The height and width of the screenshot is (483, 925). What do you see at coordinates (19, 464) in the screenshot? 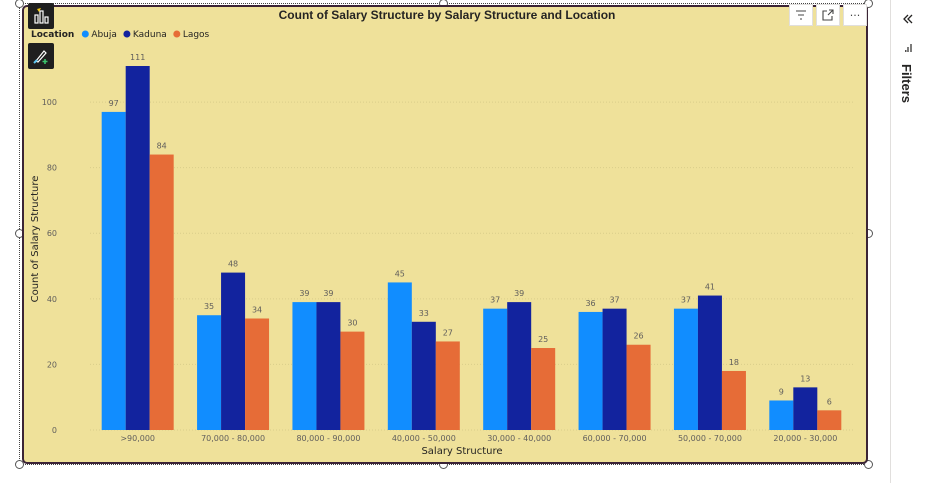
I see `resize-handle-bottom-left` at bounding box center [19, 464].